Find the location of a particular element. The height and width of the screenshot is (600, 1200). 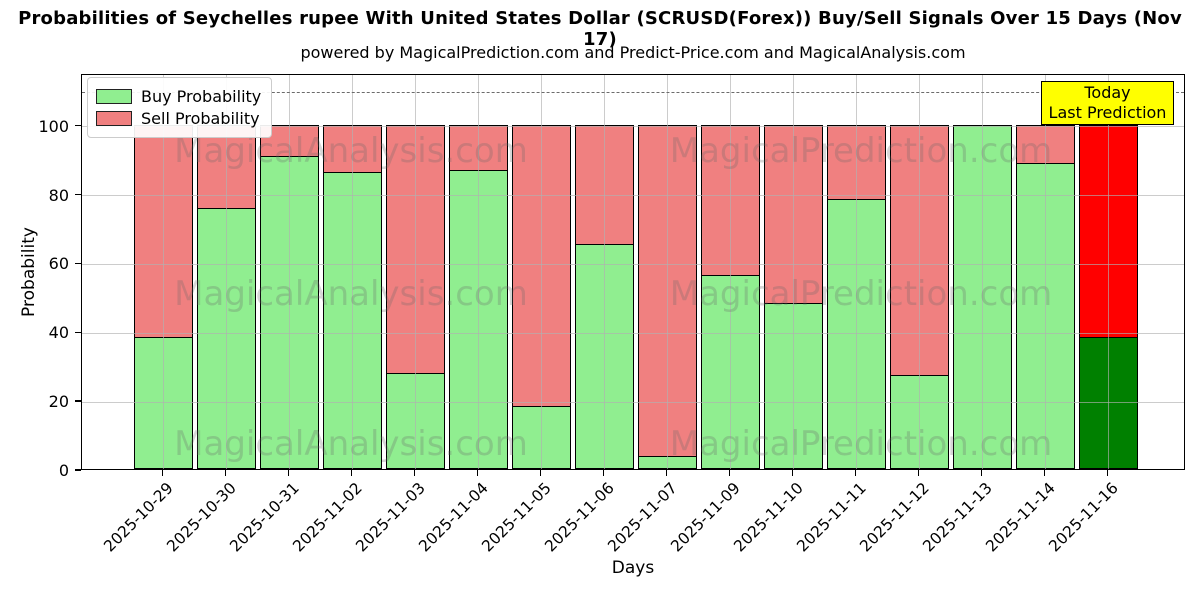

legend-entry-sell: Sell Probability is located at coordinates (178, 118).